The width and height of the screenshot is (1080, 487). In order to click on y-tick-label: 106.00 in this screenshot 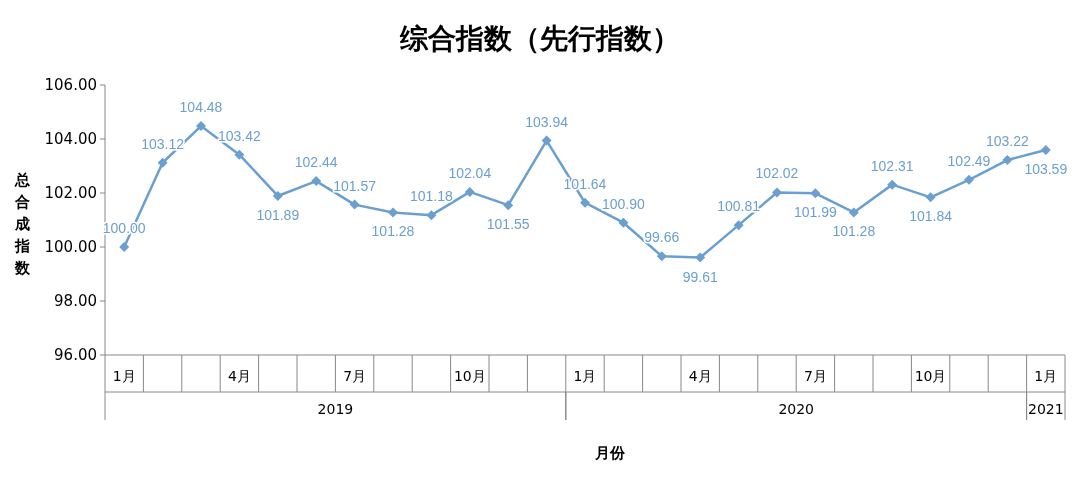, I will do `click(70, 85)`.